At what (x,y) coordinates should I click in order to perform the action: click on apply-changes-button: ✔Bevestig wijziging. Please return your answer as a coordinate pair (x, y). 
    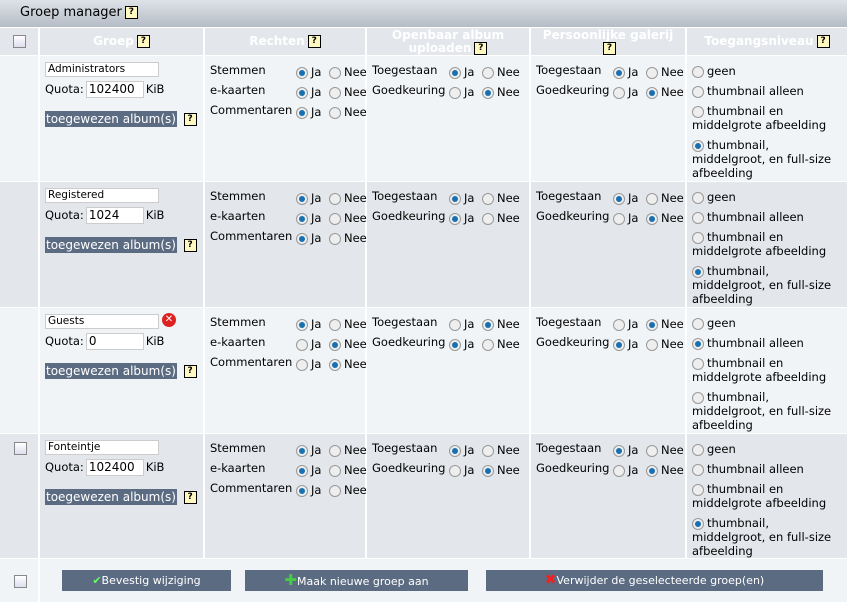
    Looking at the image, I should click on (146, 580).